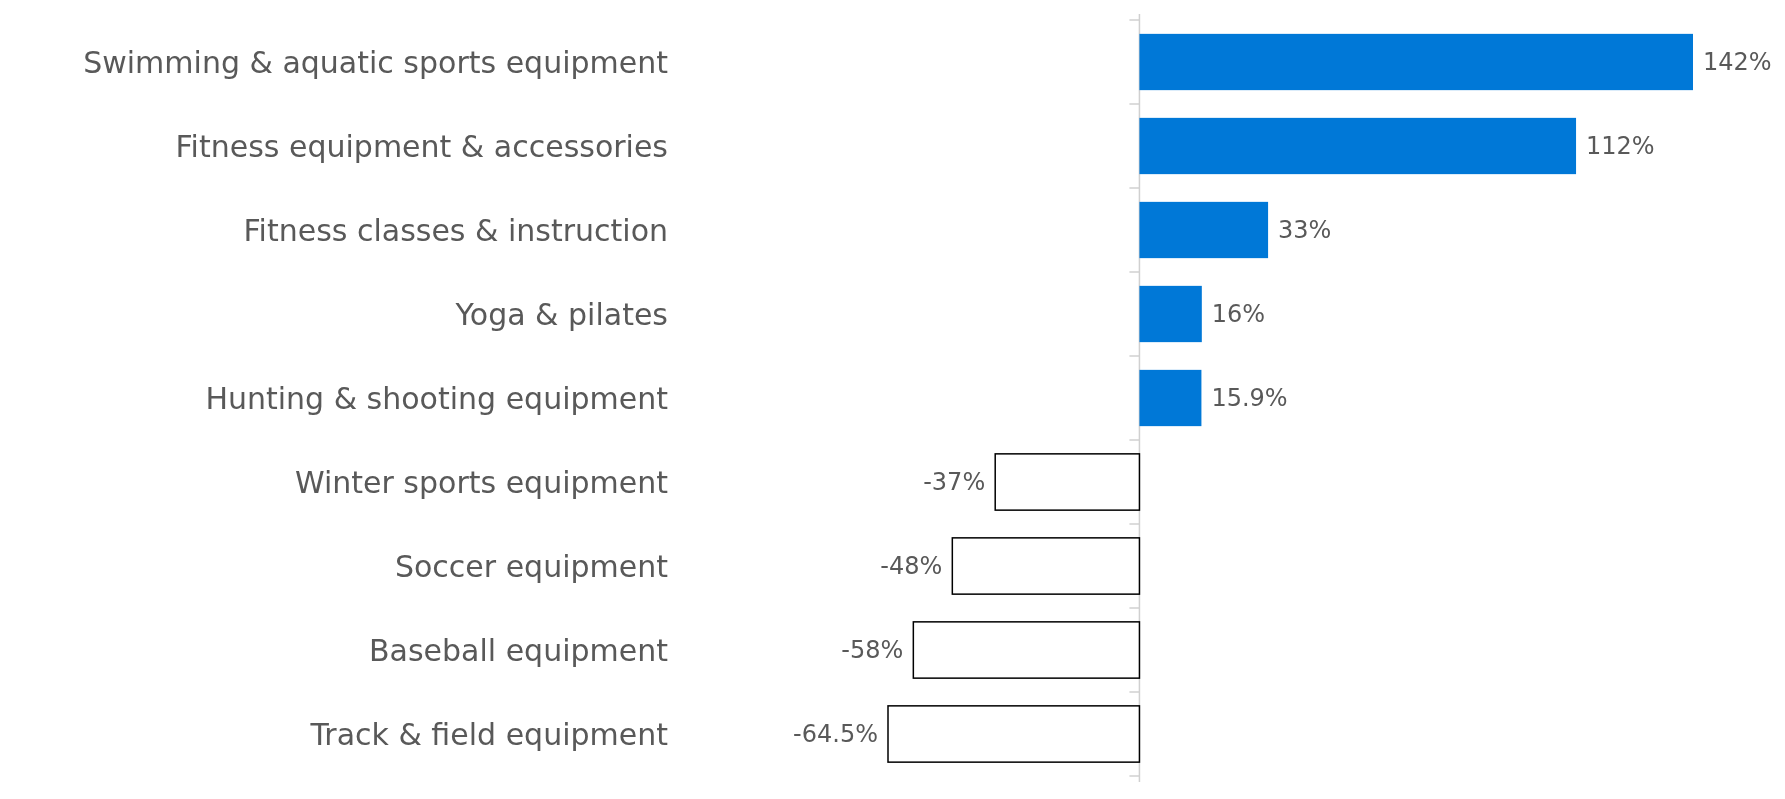  What do you see at coordinates (481, 482) in the screenshot?
I see `y-tick-label: Winter sports equipment` at bounding box center [481, 482].